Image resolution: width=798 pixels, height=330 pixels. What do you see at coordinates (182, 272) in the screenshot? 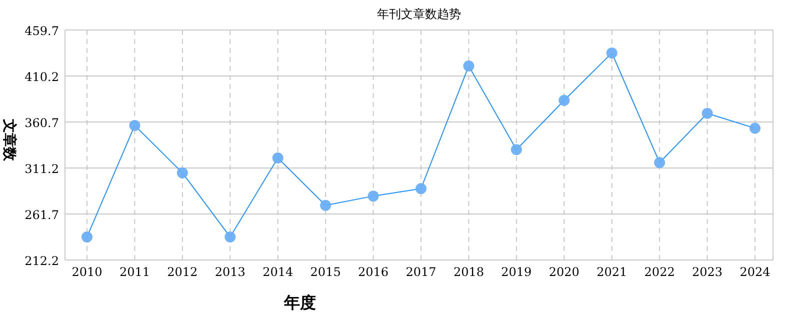
I see `x-tick-label: 2012` at bounding box center [182, 272].